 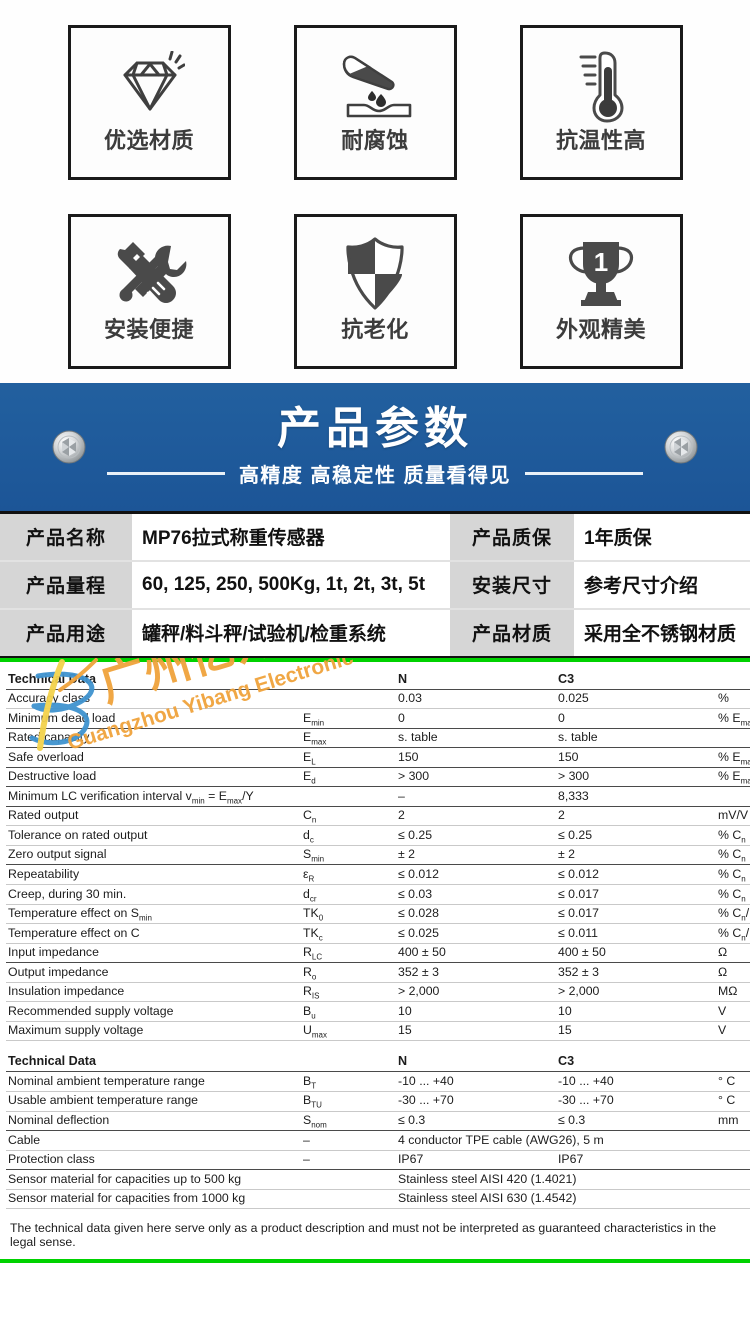 I want to click on banner-subtitle-wrap: 高精度 高稳定性 质量看得见, so click(x=375, y=473).